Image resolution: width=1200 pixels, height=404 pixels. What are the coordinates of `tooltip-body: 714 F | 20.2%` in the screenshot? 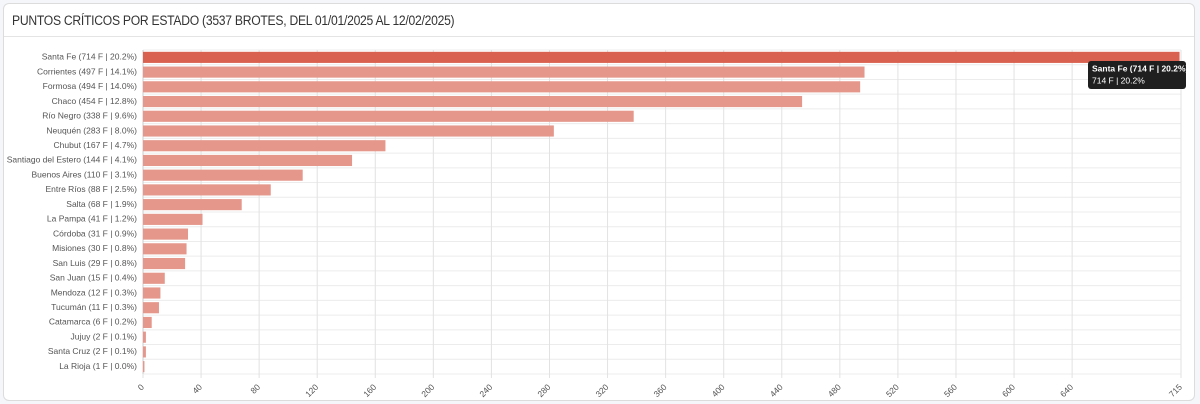 It's located at (1118, 80).